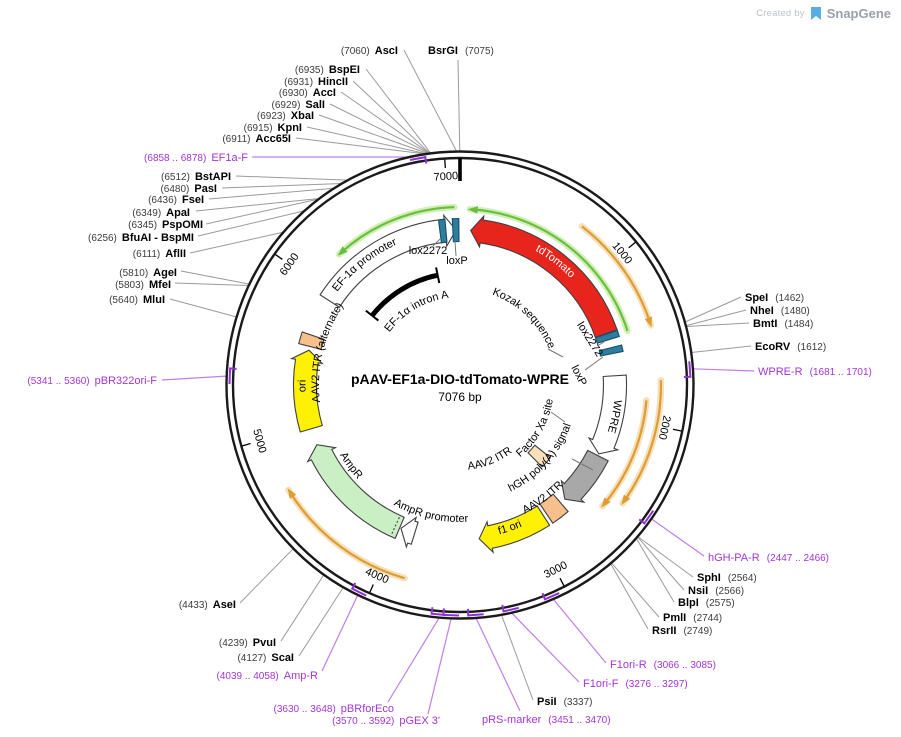  What do you see at coordinates (646, 517) in the screenshot?
I see `primer-mark-hGH-PA-R` at bounding box center [646, 517].